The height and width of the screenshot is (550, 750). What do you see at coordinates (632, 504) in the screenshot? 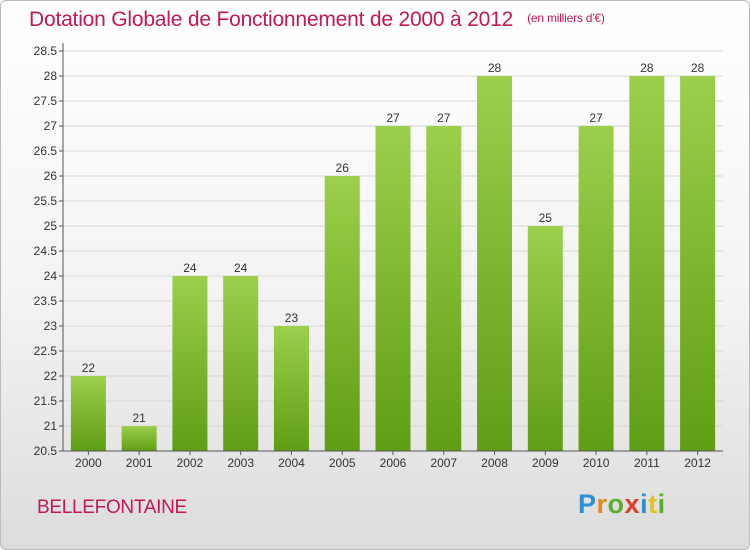
I see `logo-letter: x` at bounding box center [632, 504].